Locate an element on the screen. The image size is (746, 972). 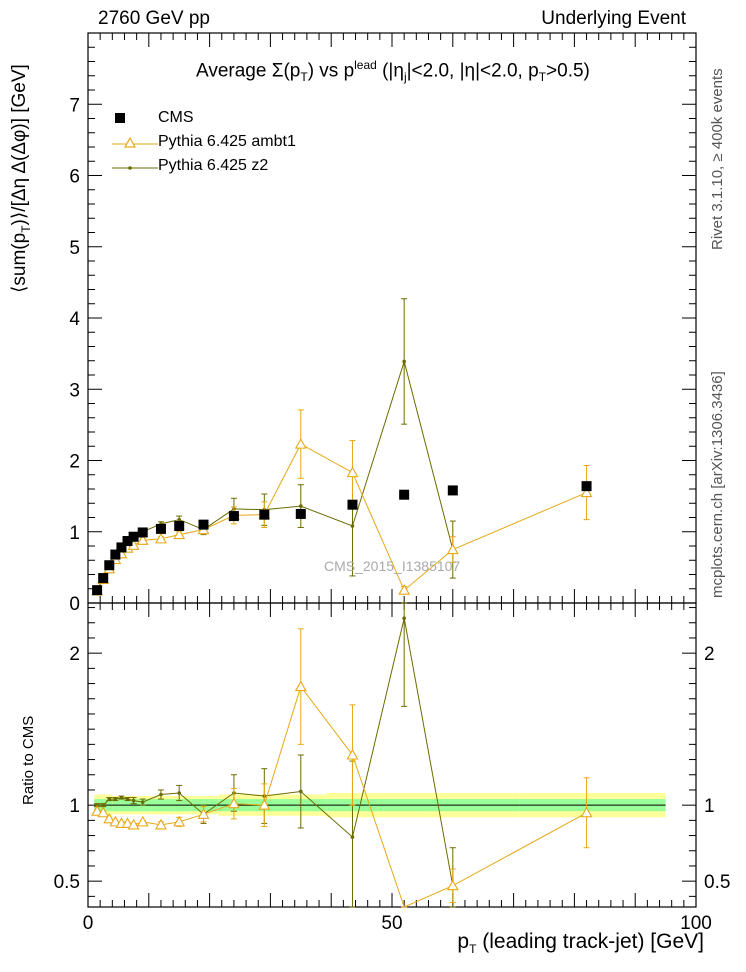
dot-marker-icon is located at coordinates (135, 168).